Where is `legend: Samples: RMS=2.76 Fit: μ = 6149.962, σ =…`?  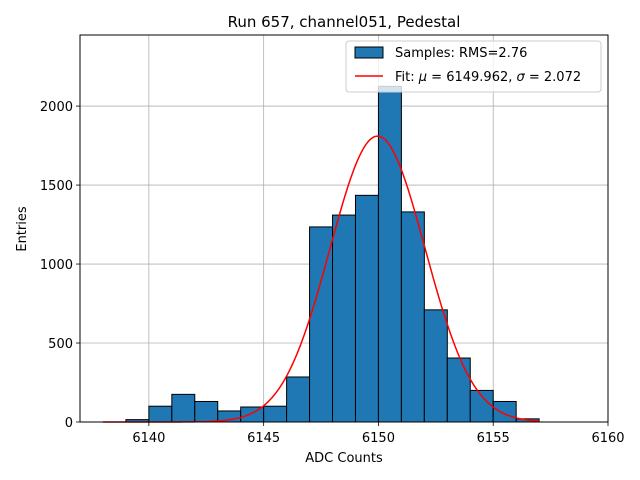
legend: Samples: RMS=2.76 Fit: μ = 6149.962, σ =… is located at coordinates (473, 66).